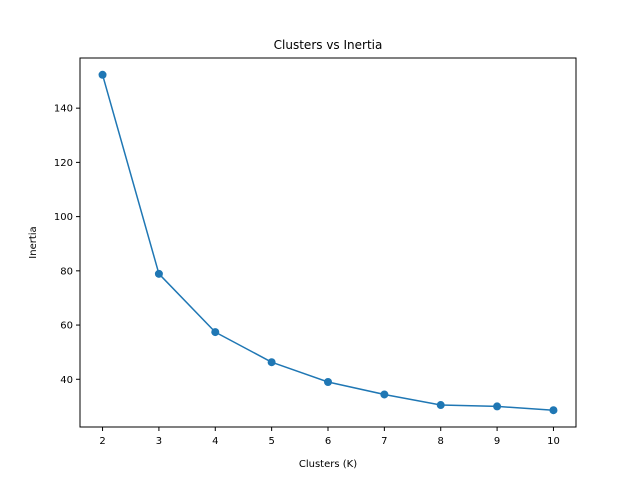 Image resolution: width=640 pixels, height=480 pixels. I want to click on y-axis: 40 60 80 100 120 140, so click(67, 245).